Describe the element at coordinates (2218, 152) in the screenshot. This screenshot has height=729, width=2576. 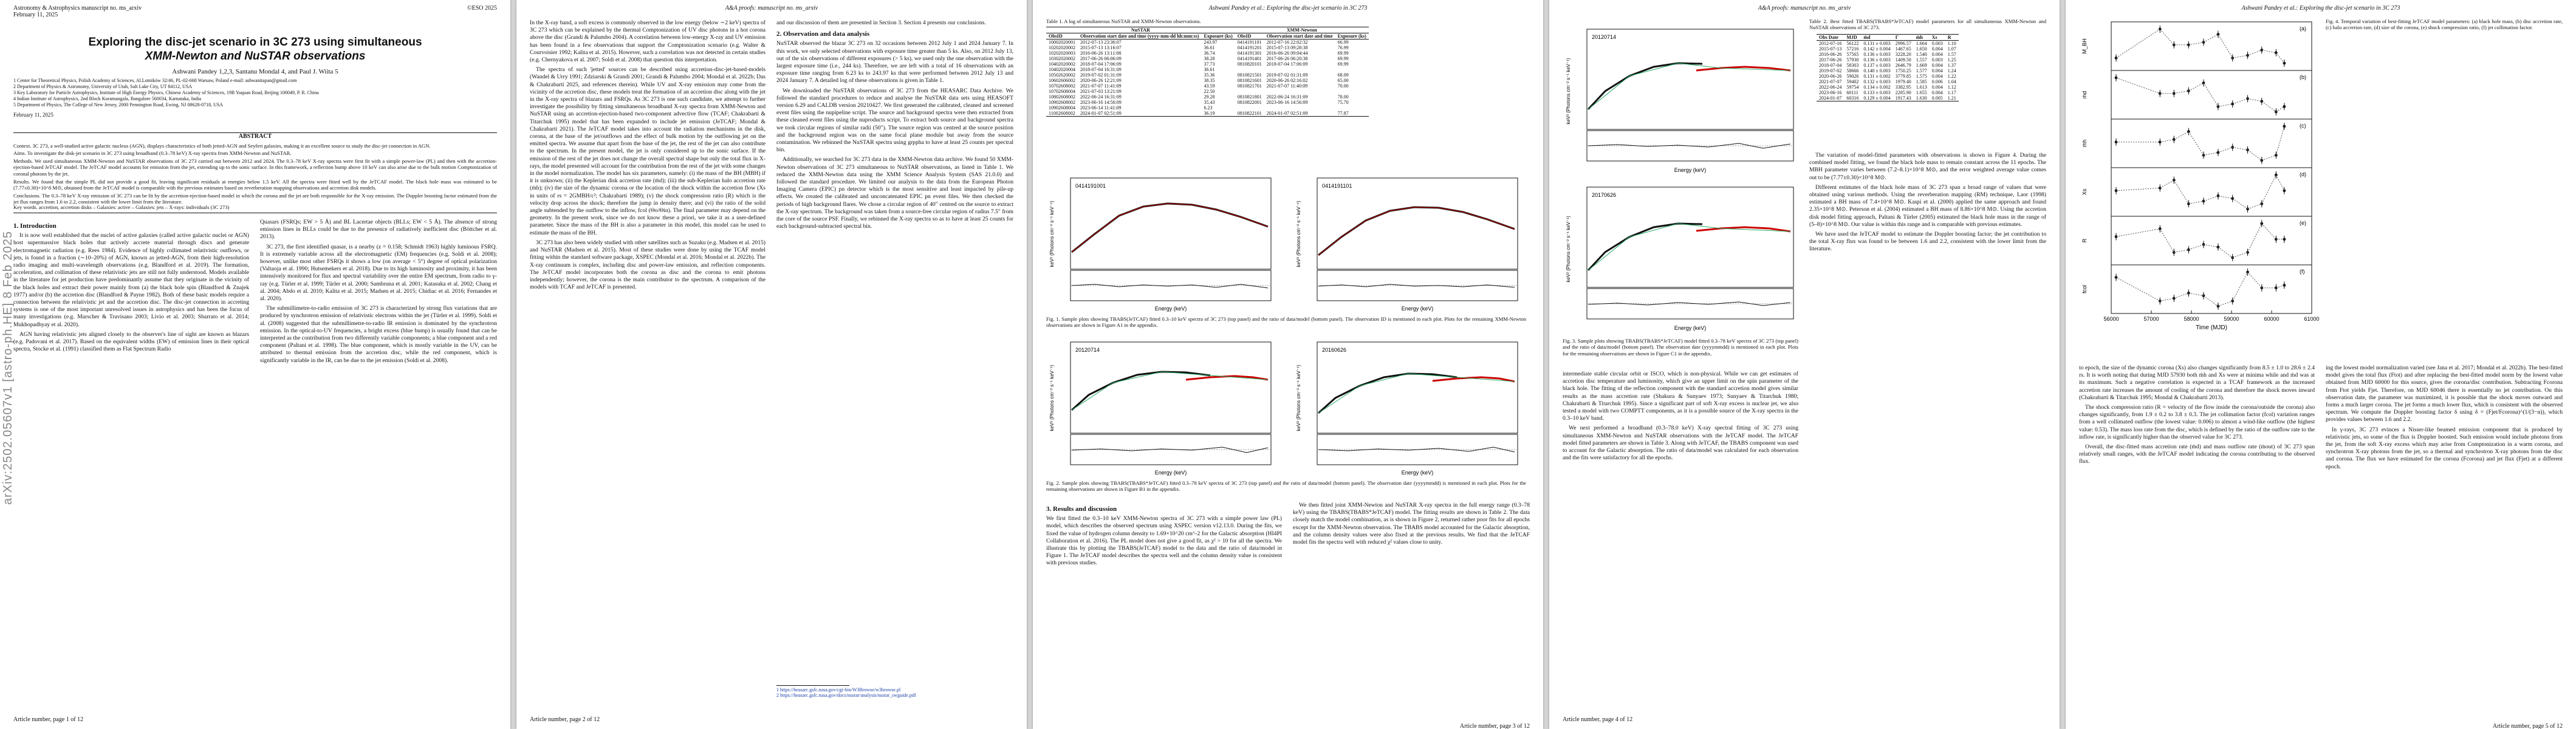
I see `data-point` at that location.